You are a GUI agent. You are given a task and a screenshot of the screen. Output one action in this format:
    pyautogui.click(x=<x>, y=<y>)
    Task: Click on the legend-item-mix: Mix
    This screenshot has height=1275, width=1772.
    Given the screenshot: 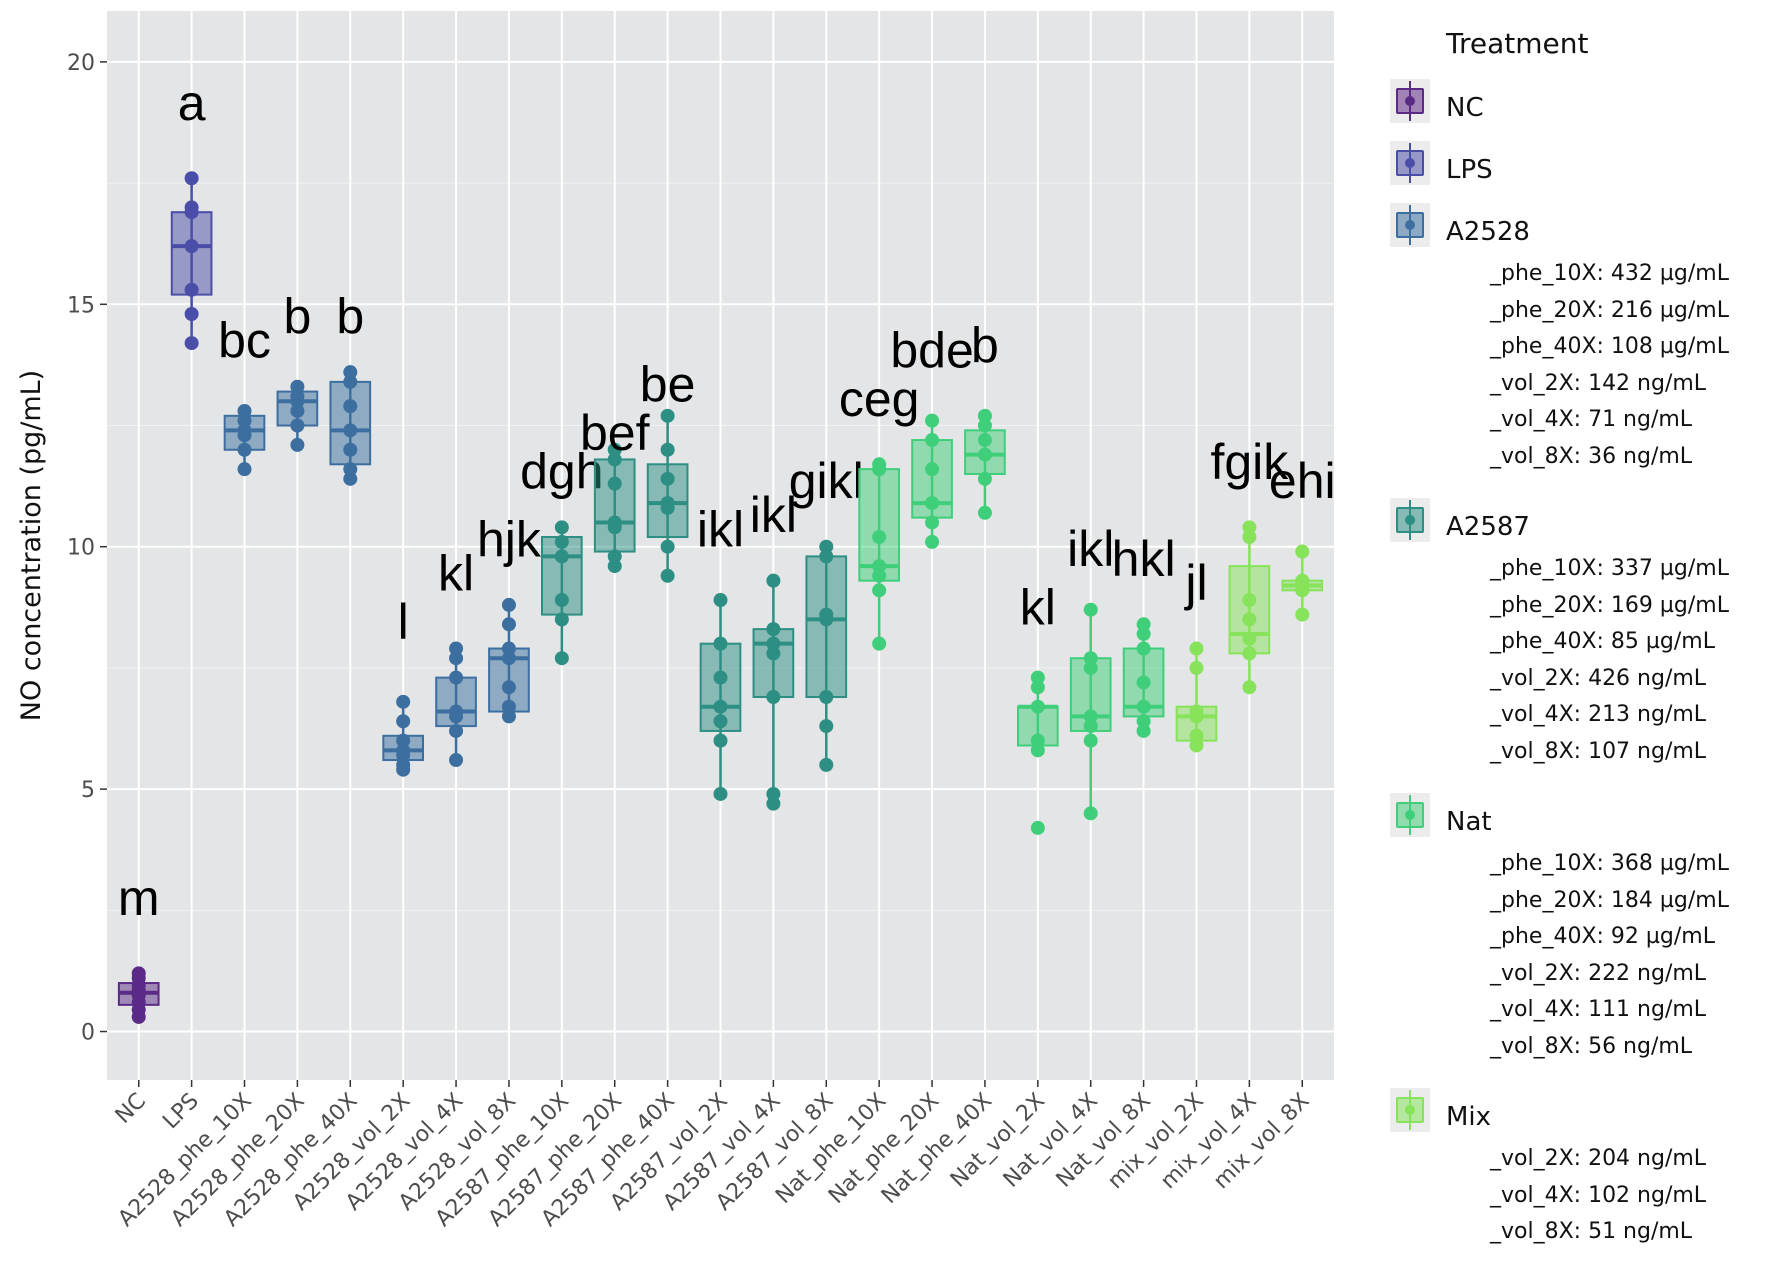 What is the action you would take?
    pyautogui.click(x=1580, y=1110)
    